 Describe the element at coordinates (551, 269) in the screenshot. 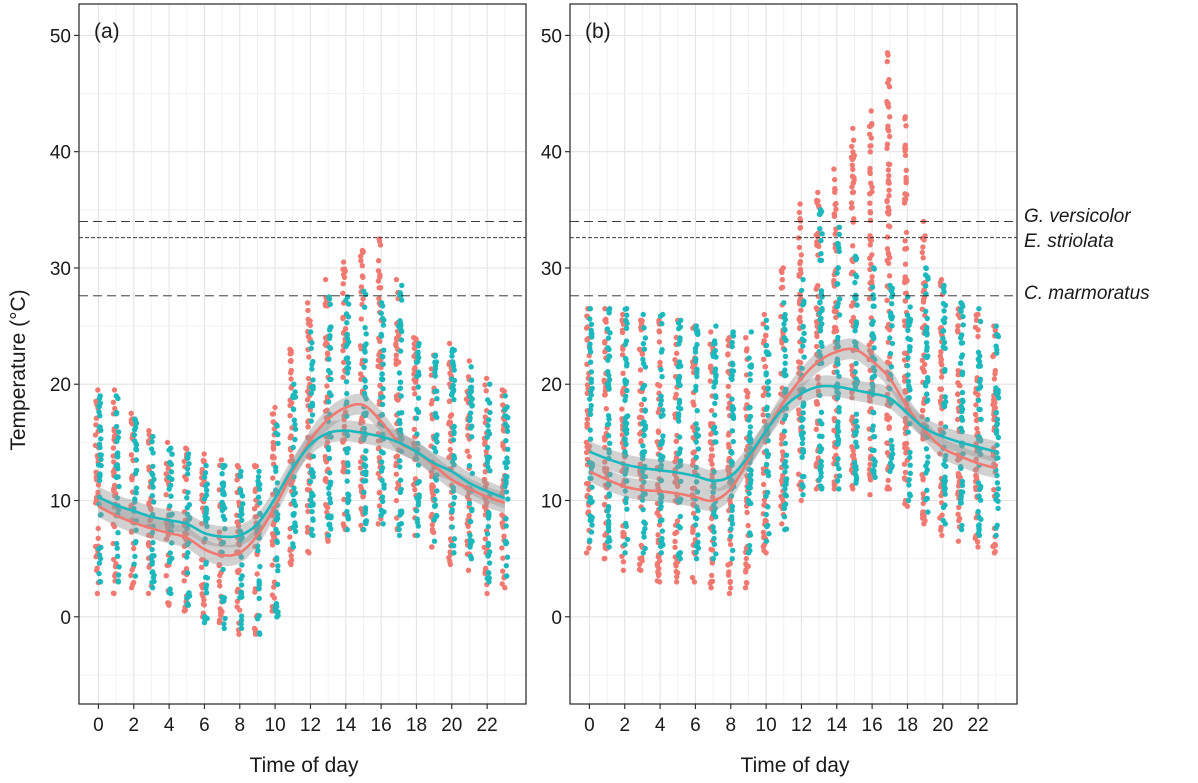

I see `y-tick-label: 30` at that location.